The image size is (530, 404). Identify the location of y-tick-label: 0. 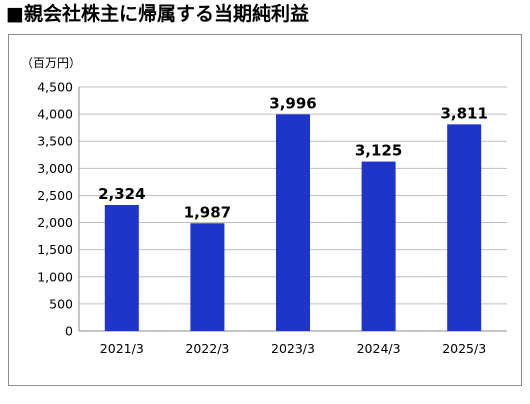
(69, 331).